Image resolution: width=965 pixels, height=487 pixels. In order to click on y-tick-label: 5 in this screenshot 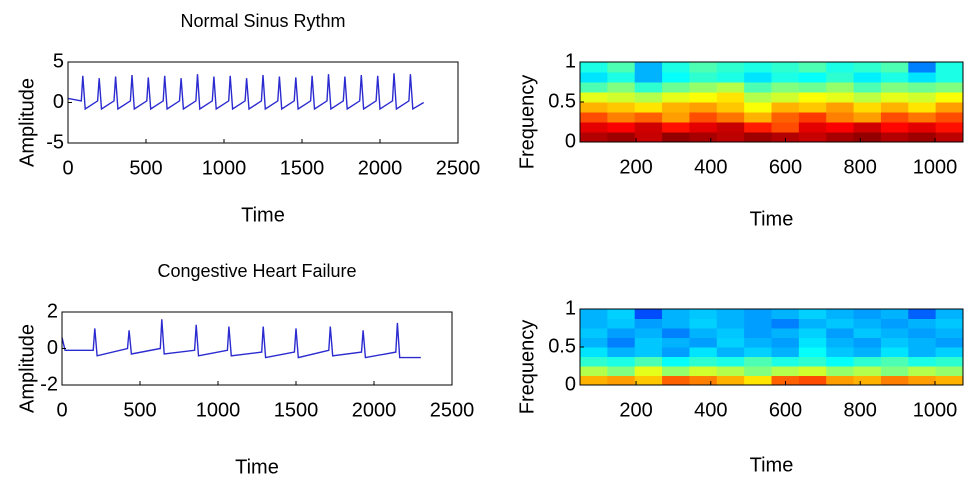, I will do `click(58, 61)`.